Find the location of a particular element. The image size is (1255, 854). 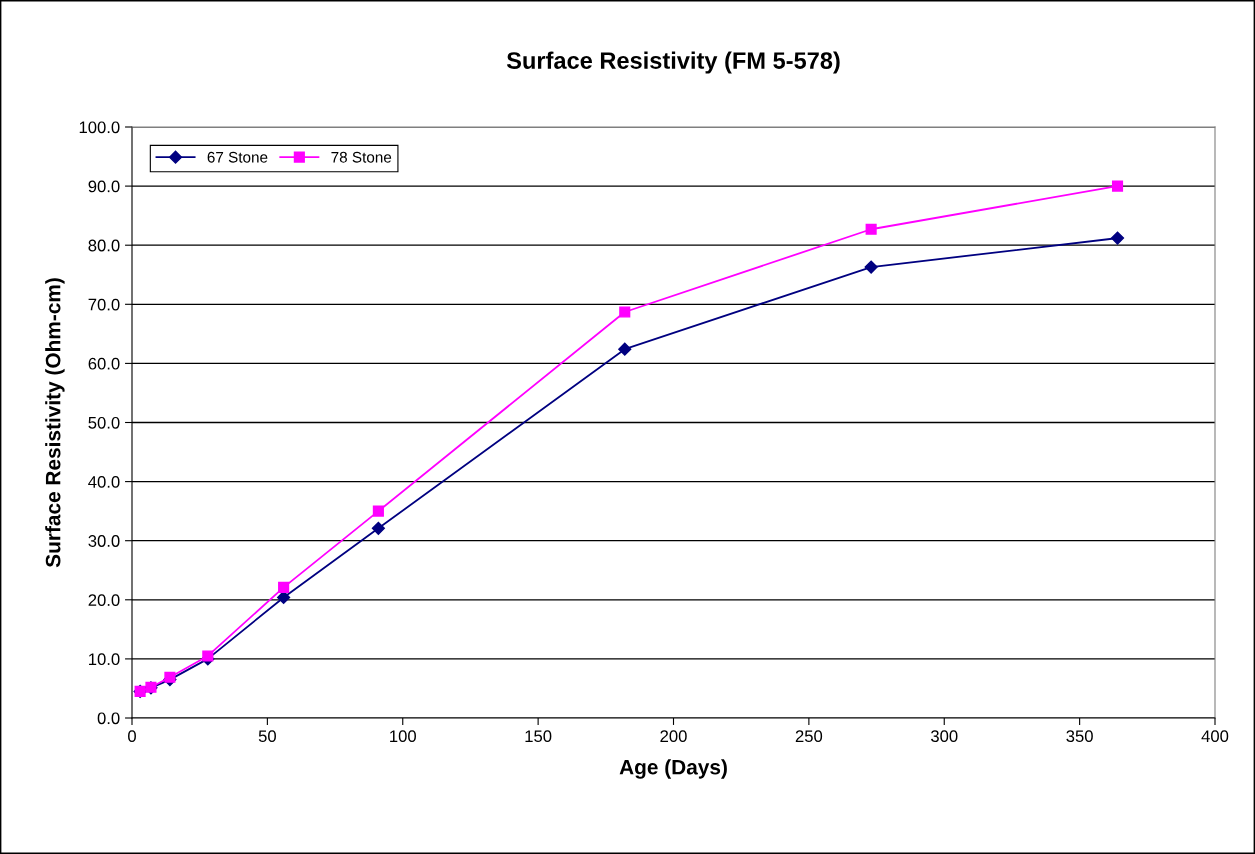

y-axis-title: Surface Resistivity (Ohm-cm) is located at coordinates (55, 423).